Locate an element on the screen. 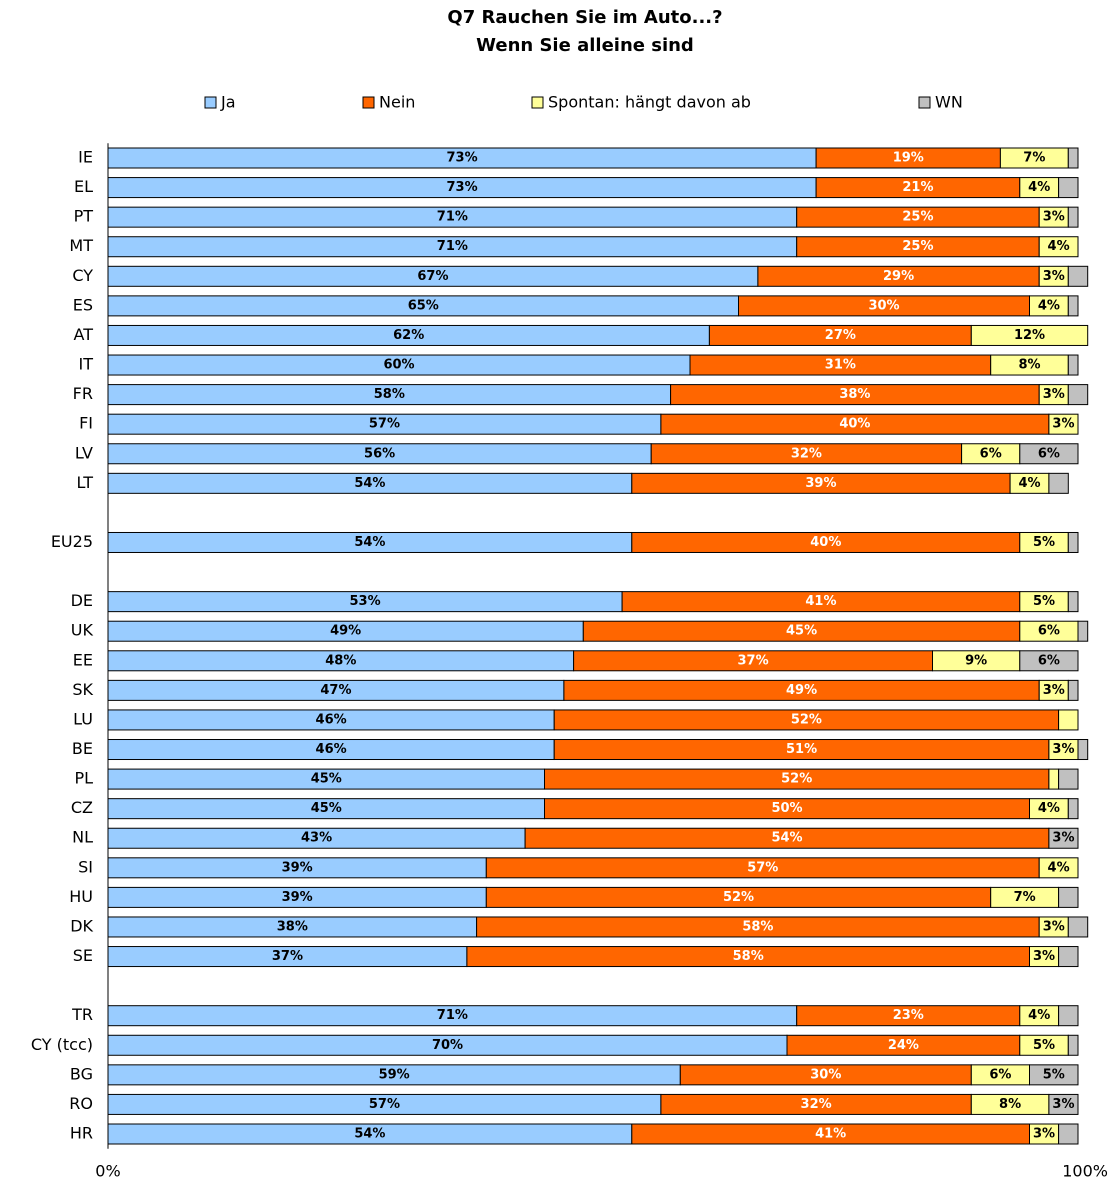 Image resolution: width=1110 pixels, height=1189 pixels. value-label: 59% is located at coordinates (394, 1074).